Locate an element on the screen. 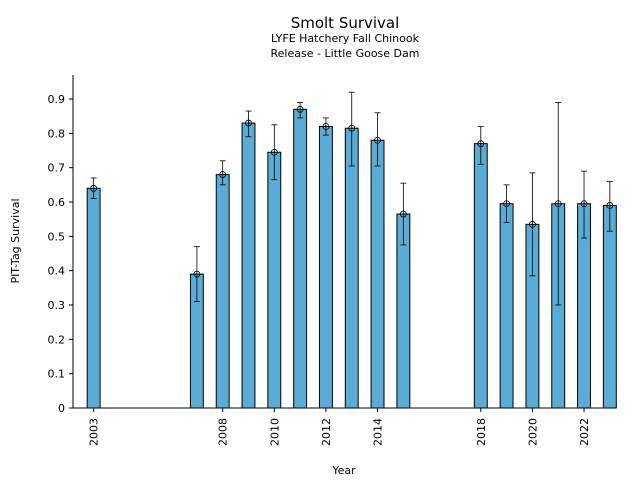 This screenshot has width=640, height=480. point-marker-2007 is located at coordinates (197, 274).